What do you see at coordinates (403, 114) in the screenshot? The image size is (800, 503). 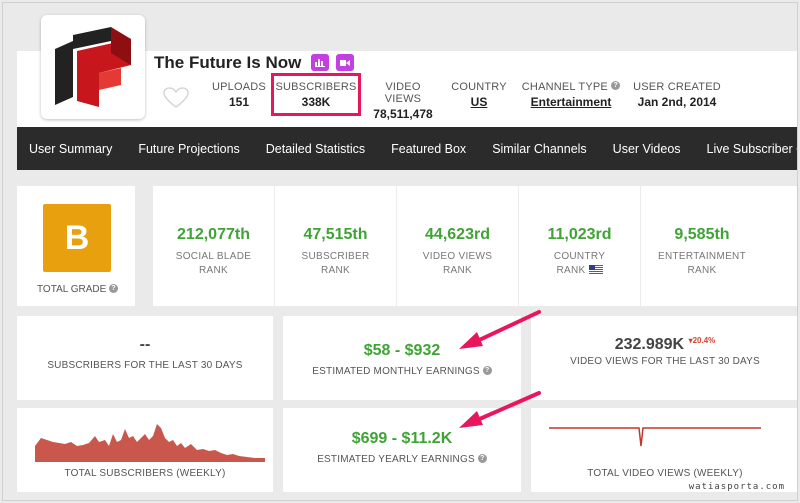 I see `stat-video-views-value: 78,511,478` at bounding box center [403, 114].